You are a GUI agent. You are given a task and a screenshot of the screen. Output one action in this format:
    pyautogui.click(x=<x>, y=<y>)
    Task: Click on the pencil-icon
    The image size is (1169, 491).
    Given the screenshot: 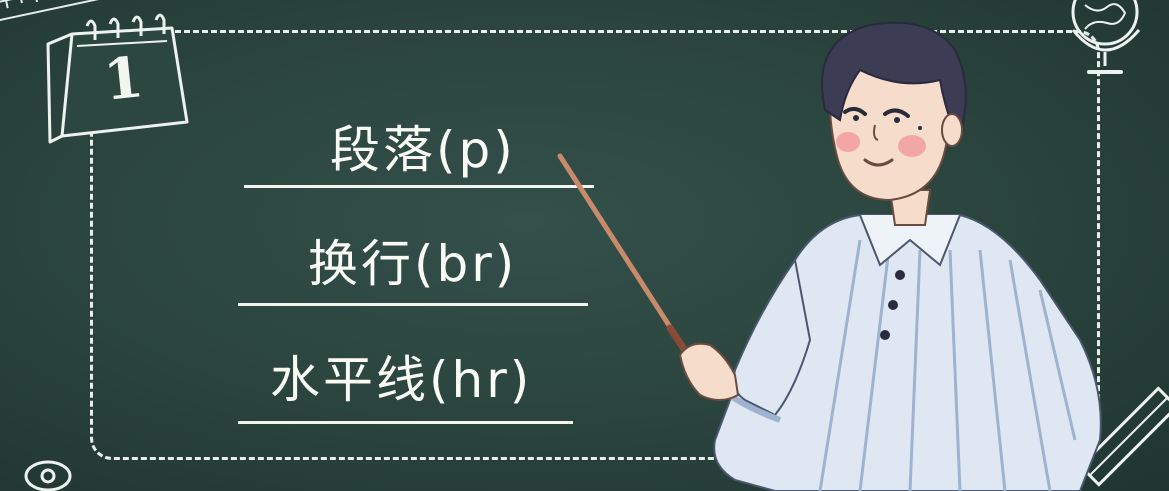 What is the action you would take?
    pyautogui.click(x=1123, y=436)
    